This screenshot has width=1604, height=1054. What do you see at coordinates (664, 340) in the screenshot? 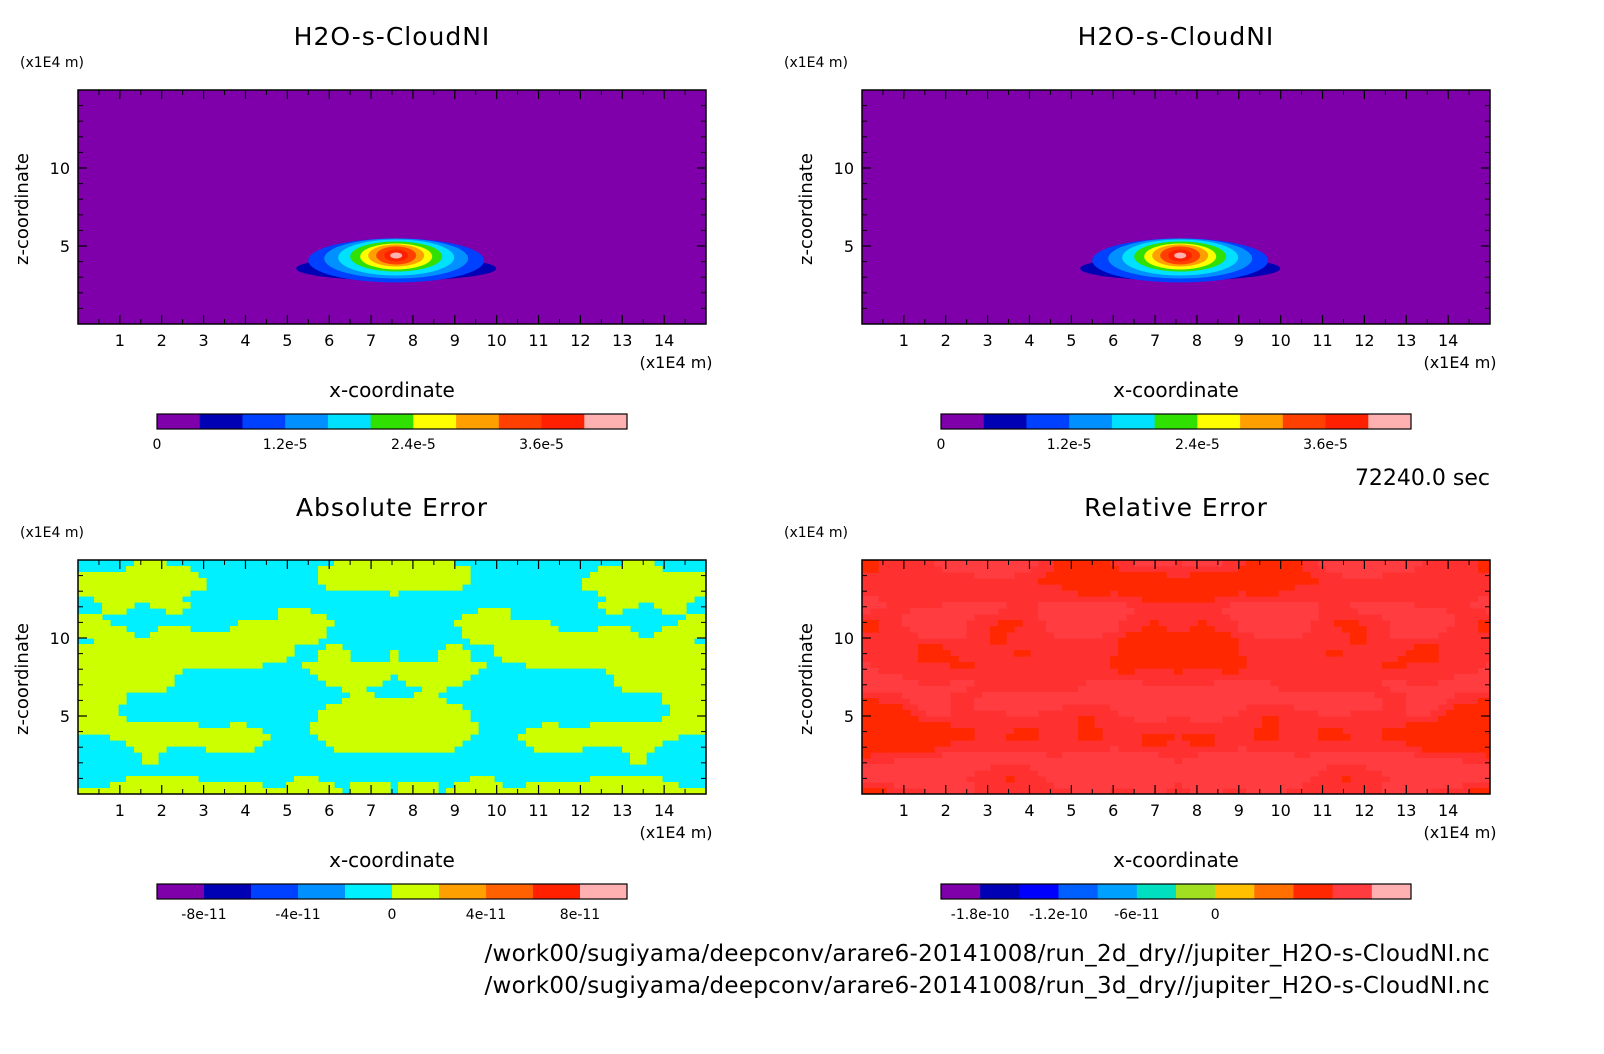
I see `x-tick-label: 14` at bounding box center [664, 340].